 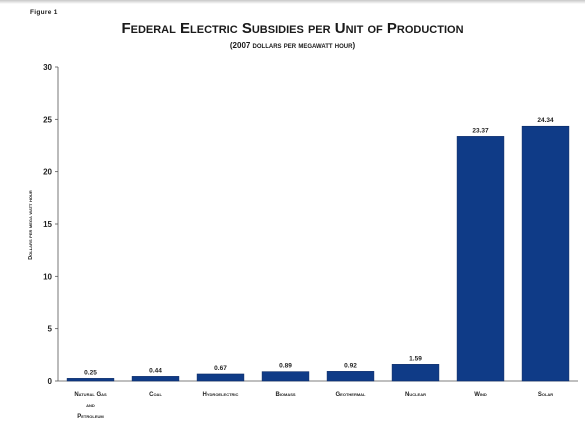 What do you see at coordinates (90, 395) in the screenshot?
I see `x-category-label: Natural Gas` at bounding box center [90, 395].